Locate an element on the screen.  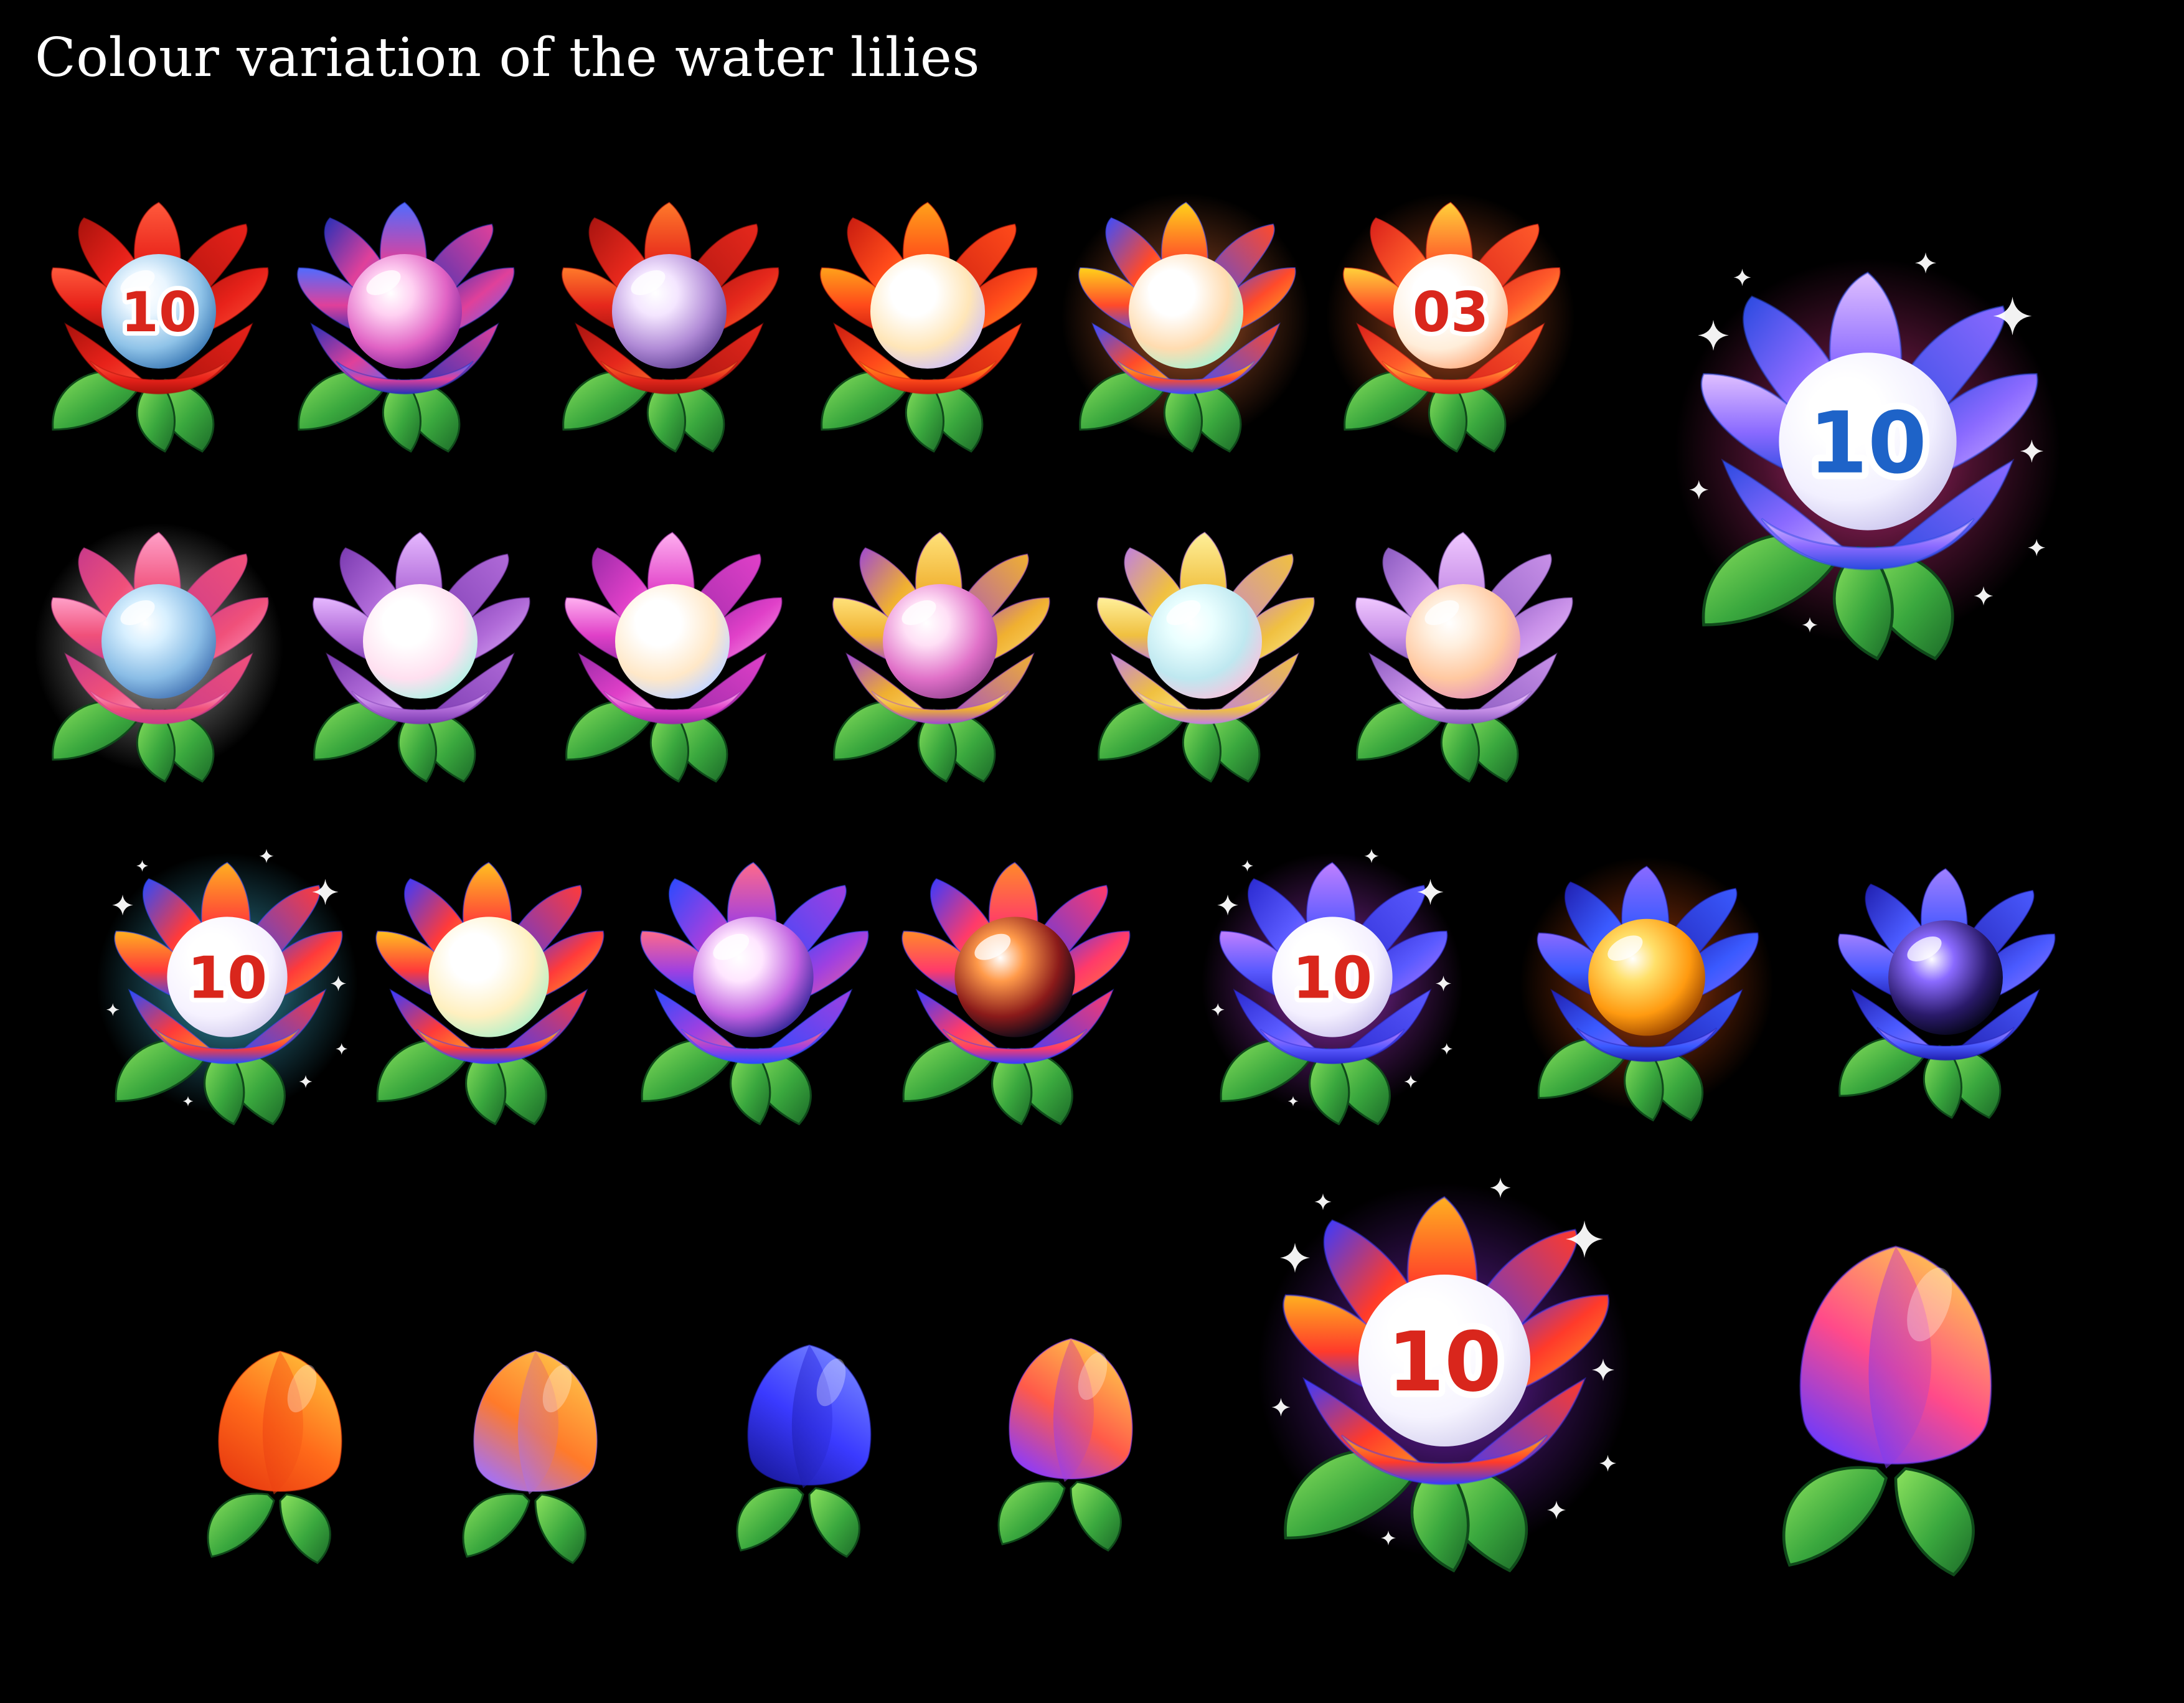
badge-number: 03 is located at coordinates (1451, 312).